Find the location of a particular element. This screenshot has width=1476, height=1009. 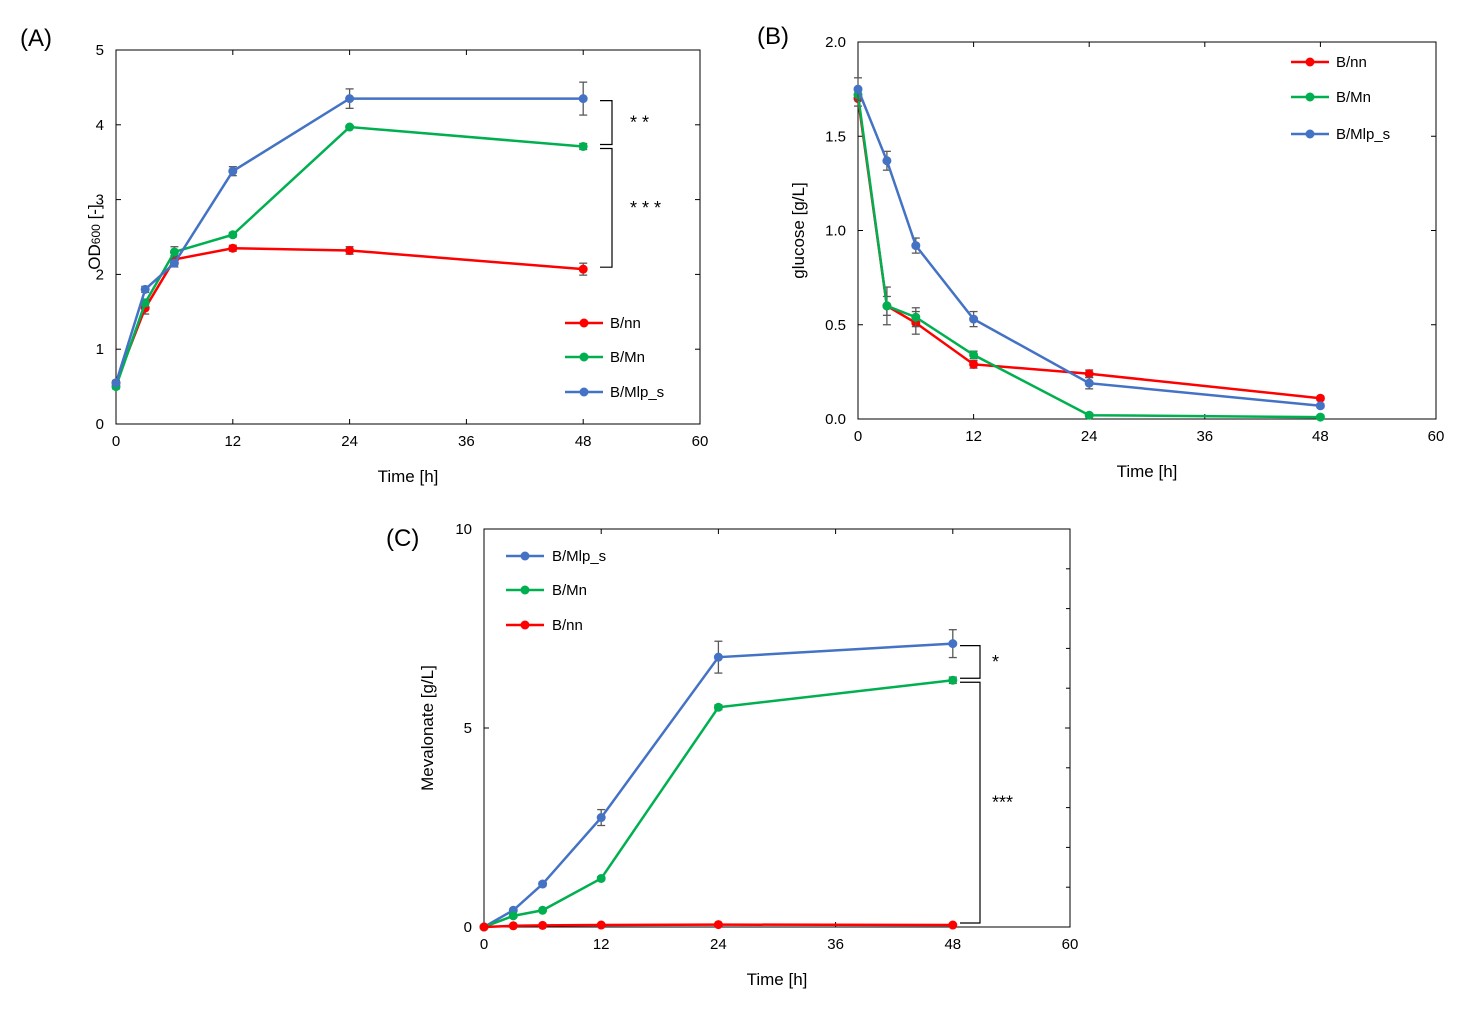

y-tick-label: 3 is located at coordinates (100, 200).